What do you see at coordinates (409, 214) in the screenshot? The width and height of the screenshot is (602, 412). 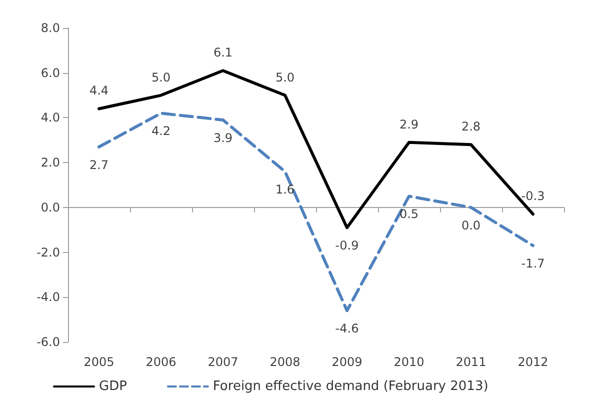 I see `data-label: 0.5` at bounding box center [409, 214].